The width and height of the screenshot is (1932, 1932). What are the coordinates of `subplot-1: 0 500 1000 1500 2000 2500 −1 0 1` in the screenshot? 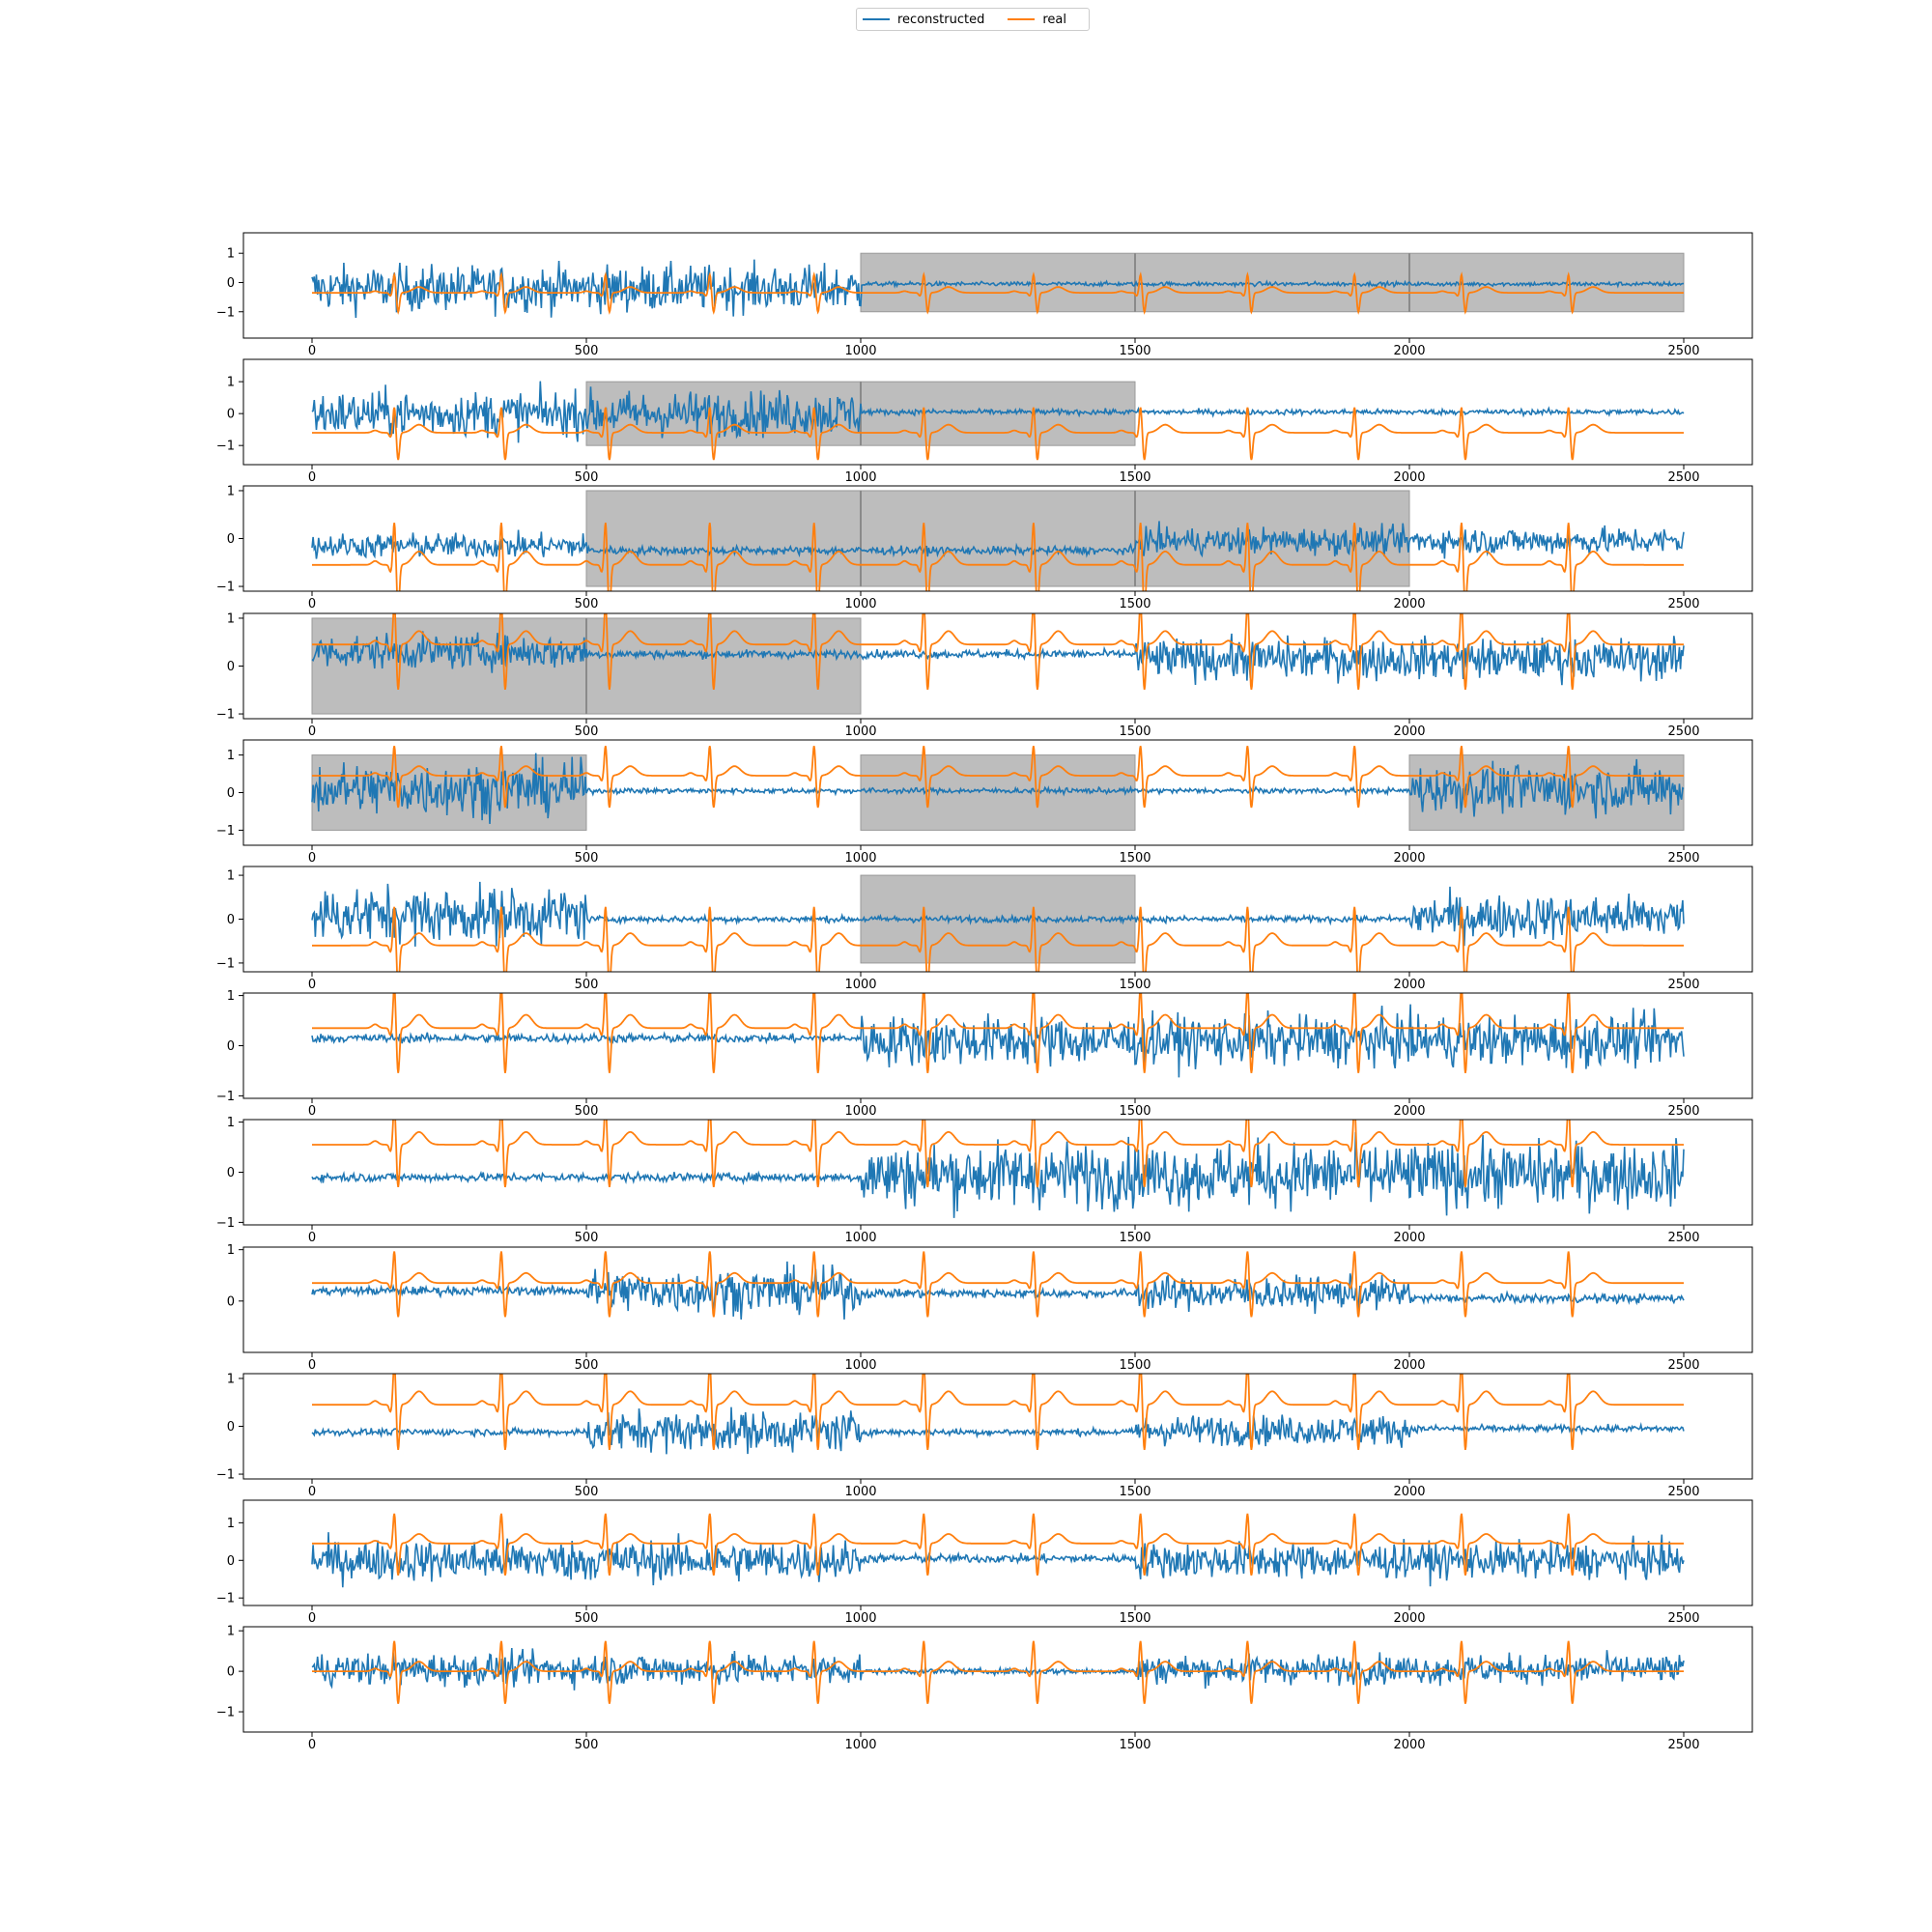 It's located at (984, 295).